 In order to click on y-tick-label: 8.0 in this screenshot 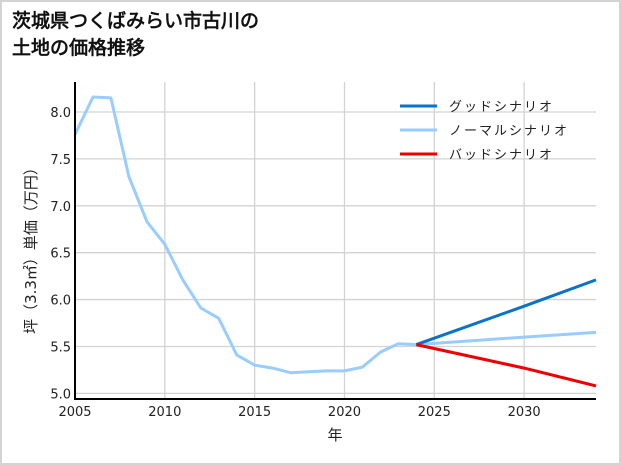, I will do `click(60, 113)`.